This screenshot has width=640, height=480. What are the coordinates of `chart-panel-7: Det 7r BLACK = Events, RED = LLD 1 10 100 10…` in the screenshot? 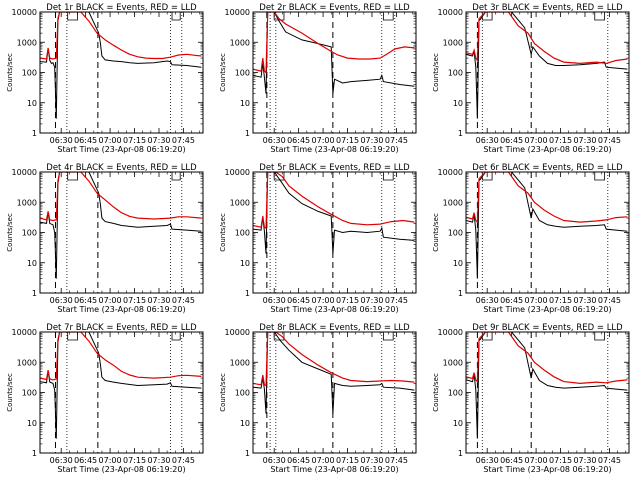 It's located at (105, 398).